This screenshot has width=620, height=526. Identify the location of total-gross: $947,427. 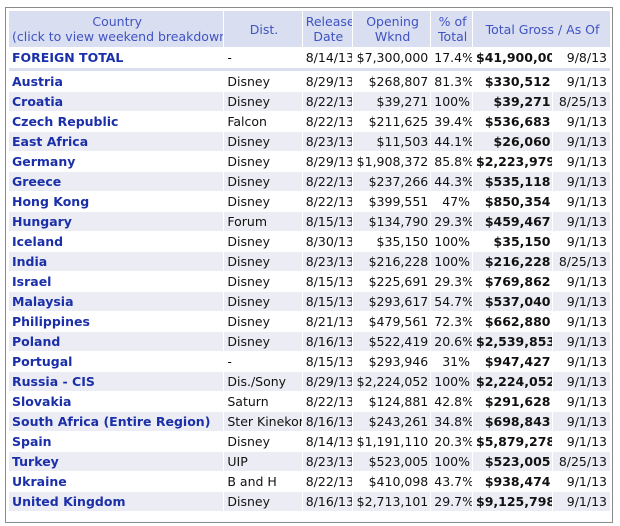
(513, 361).